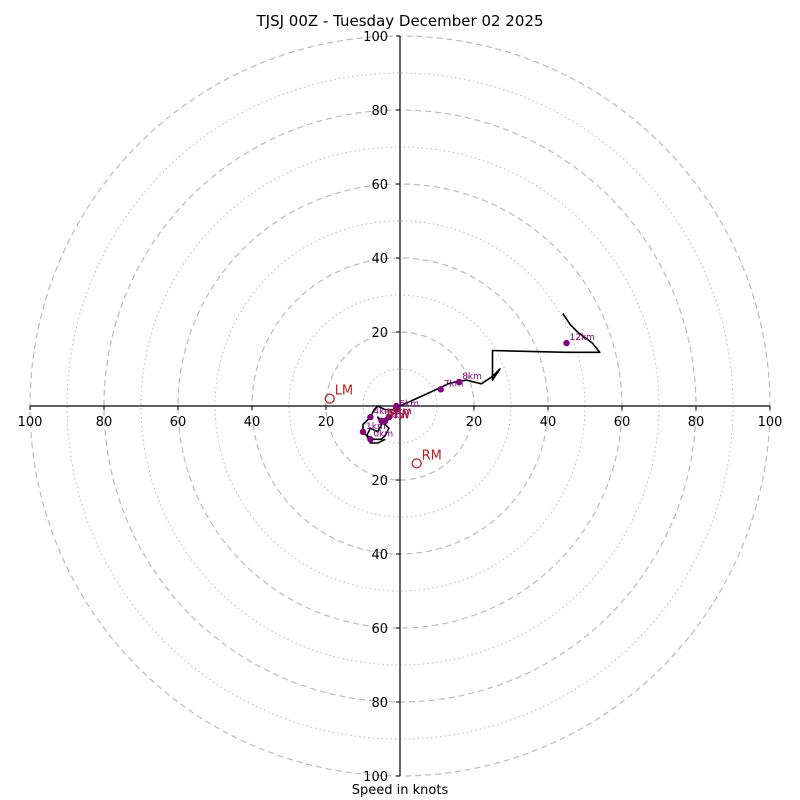  I want to click on x-axis-label: Speed in knots, so click(400, 790).